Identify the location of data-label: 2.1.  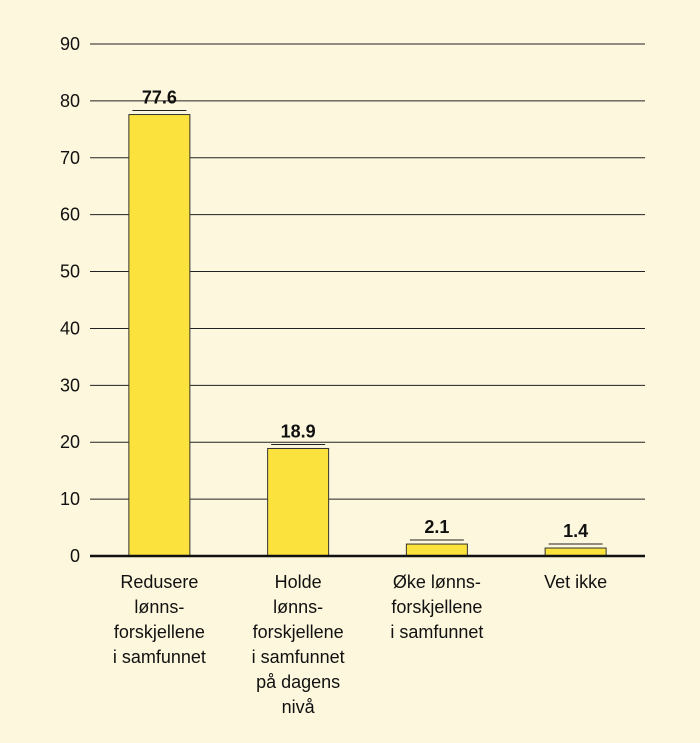
(436, 527).